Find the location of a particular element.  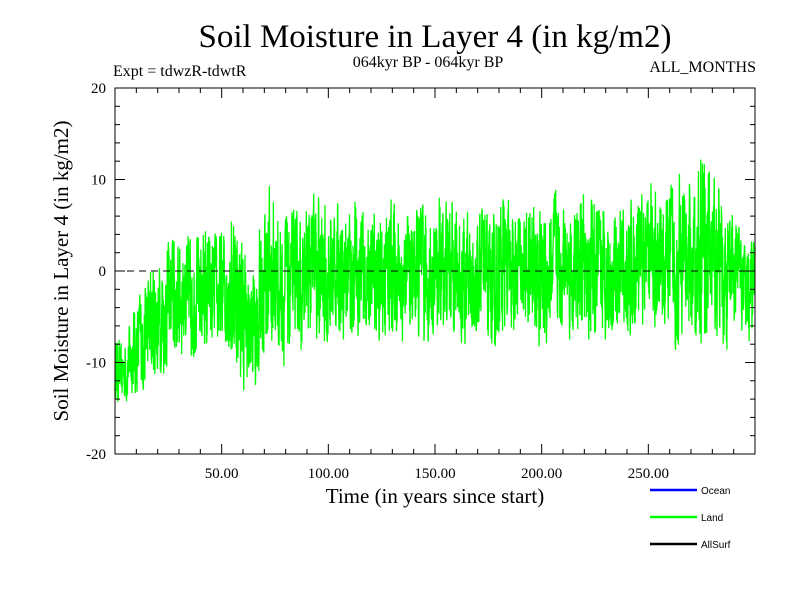

legend-label-allsurf: AllSurf is located at coordinates (716, 545).